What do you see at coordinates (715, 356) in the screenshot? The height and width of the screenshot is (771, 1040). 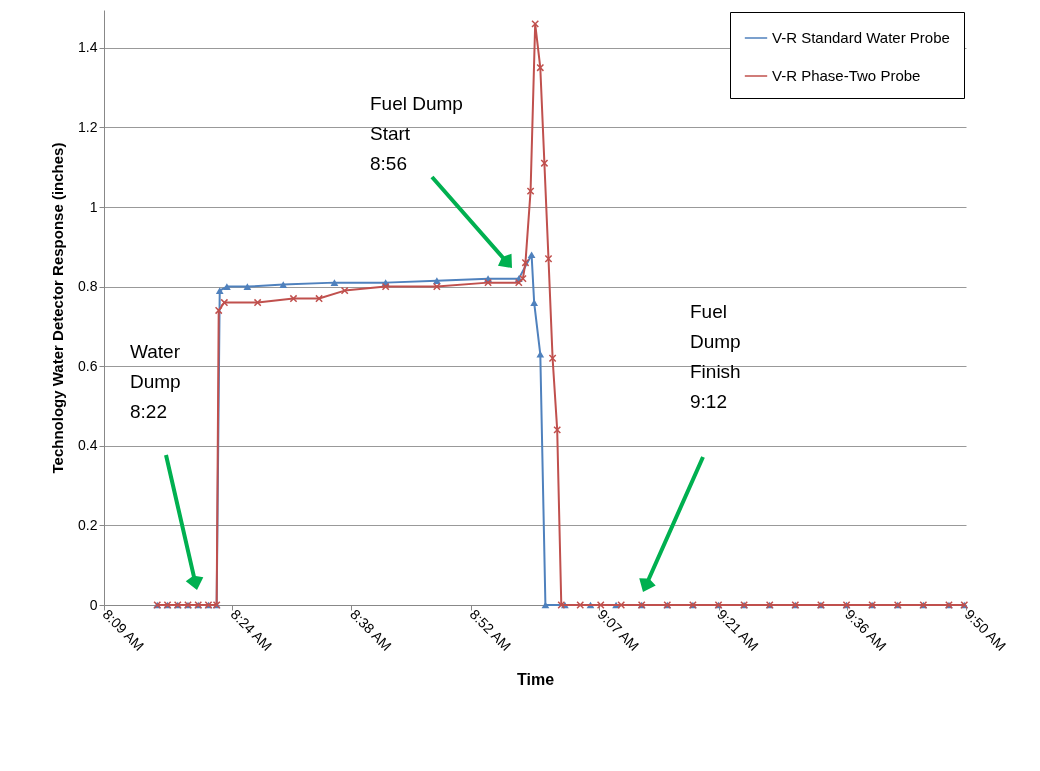 I see `annotation: Fuel Dump Finish 9:12` at bounding box center [715, 356].